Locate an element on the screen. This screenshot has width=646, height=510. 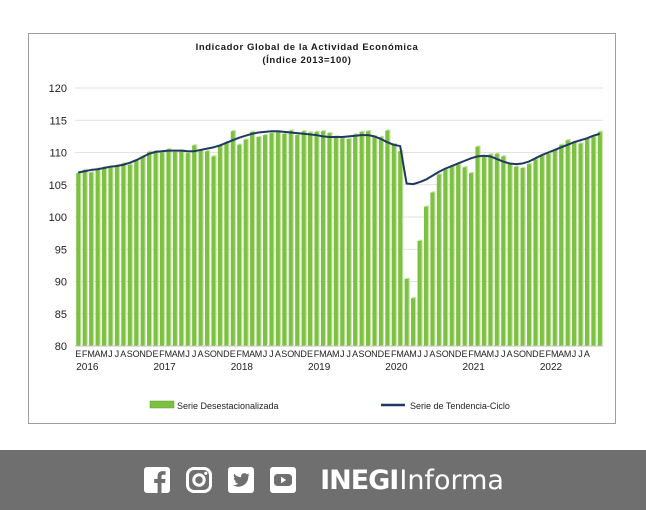
x-year-label: 2016 is located at coordinates (87, 367).